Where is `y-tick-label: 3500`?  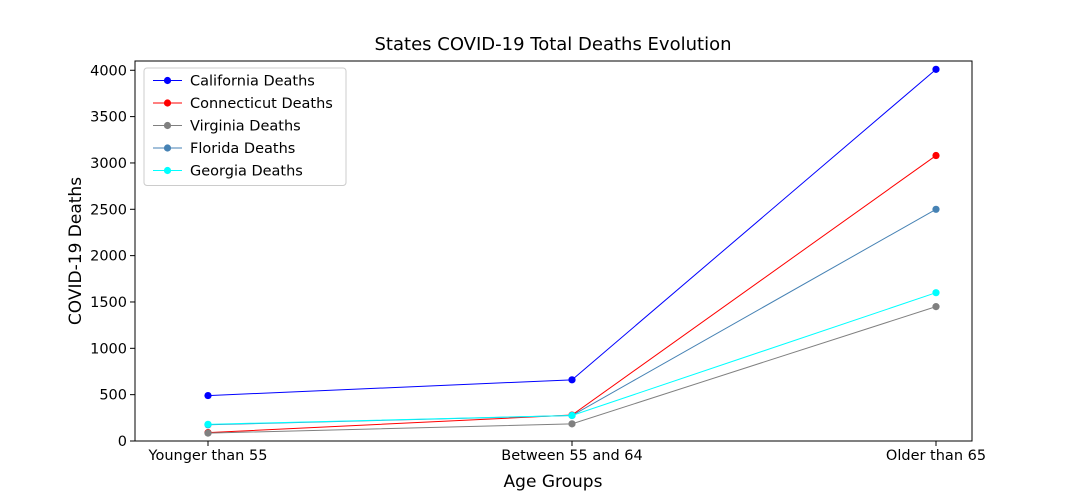 y-tick-label: 3500 is located at coordinates (108, 118).